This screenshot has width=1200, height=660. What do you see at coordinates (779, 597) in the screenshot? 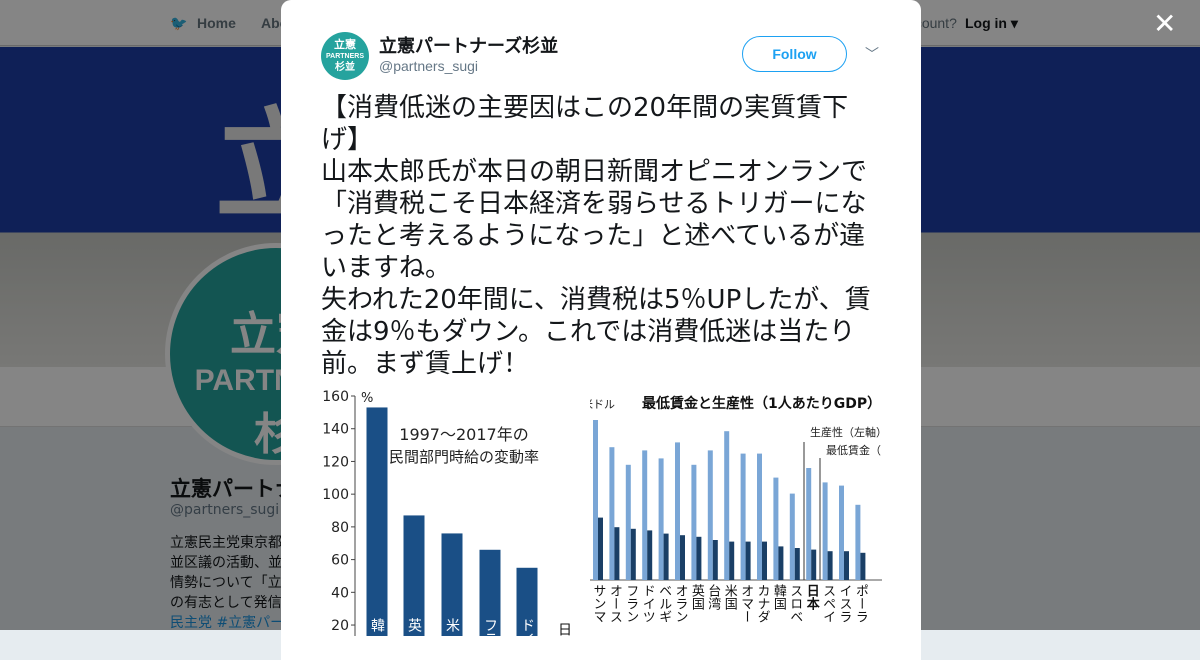
I see `category-label: 韓国` at bounding box center [779, 597].